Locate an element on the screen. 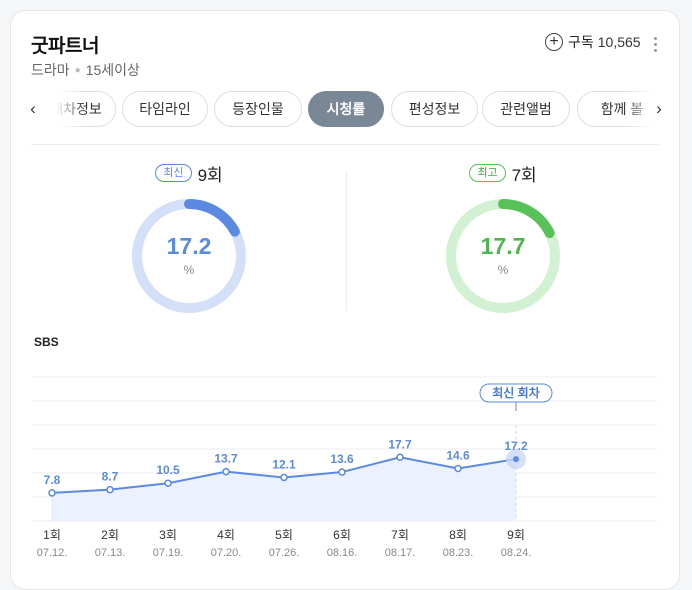  x-date-label: 08.17. is located at coordinates (400, 553).